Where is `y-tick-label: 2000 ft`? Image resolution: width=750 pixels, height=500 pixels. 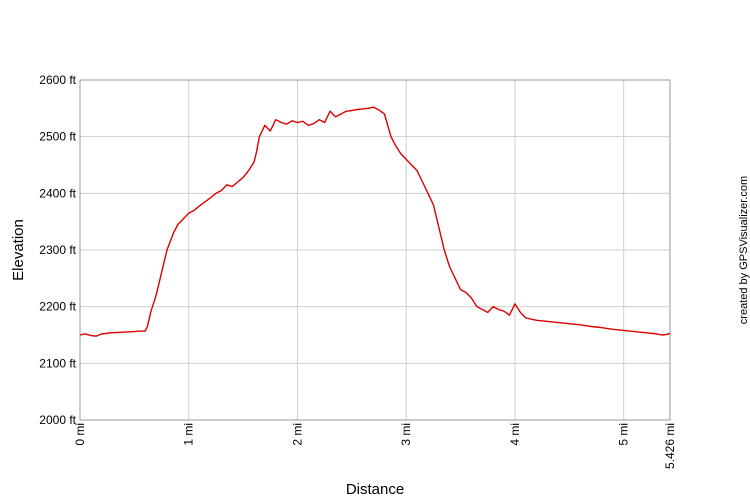 y-tick-label: 2000 ft is located at coordinates (57, 420).